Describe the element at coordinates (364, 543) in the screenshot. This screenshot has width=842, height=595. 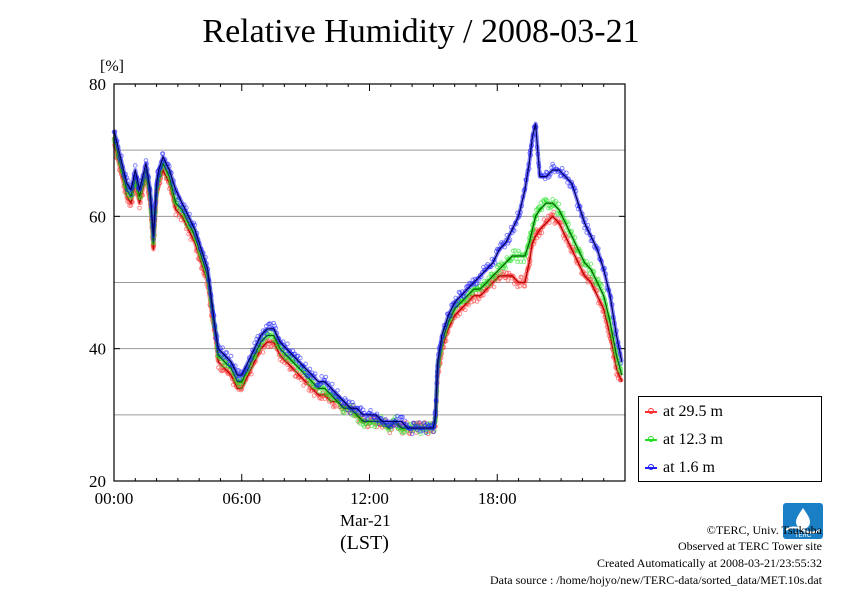
I see `x-axis-unit-label: (LST)` at that location.